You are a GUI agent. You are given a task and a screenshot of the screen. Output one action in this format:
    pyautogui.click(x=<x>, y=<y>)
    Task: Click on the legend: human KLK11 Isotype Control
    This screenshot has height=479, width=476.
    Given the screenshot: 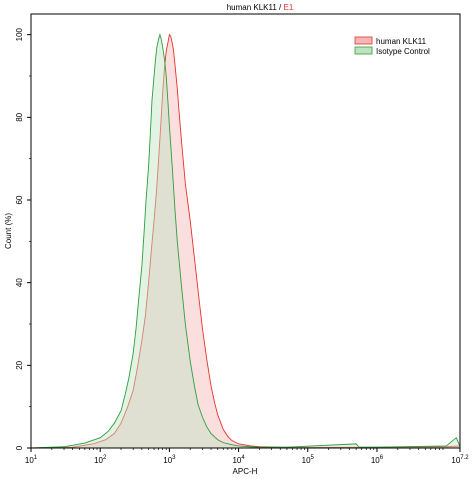 What is the action you would take?
    pyautogui.click(x=392, y=46)
    